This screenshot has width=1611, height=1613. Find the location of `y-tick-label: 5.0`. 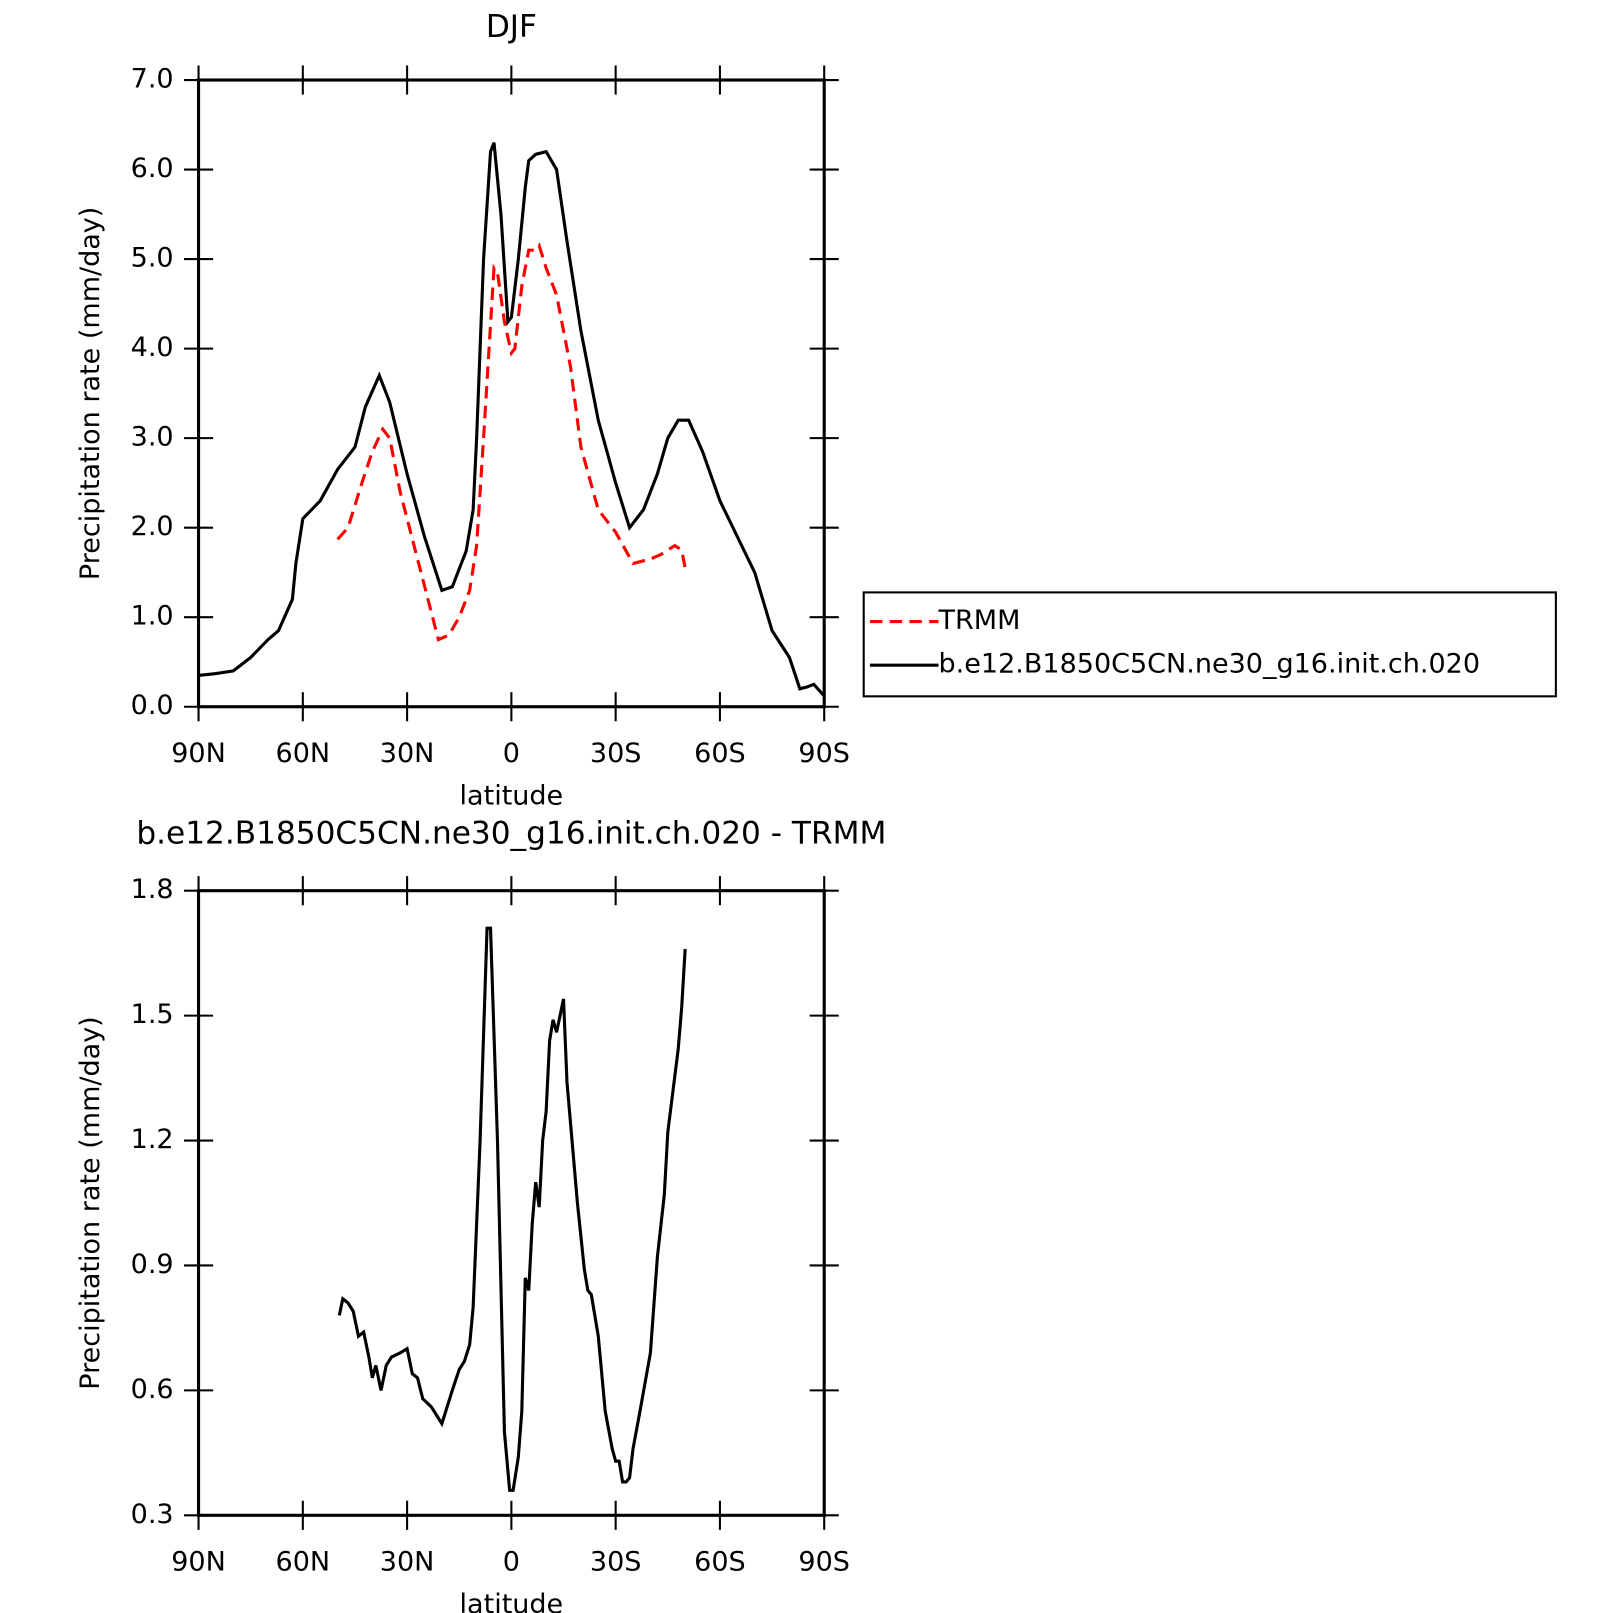

y-tick-label: 5.0 is located at coordinates (152, 258).